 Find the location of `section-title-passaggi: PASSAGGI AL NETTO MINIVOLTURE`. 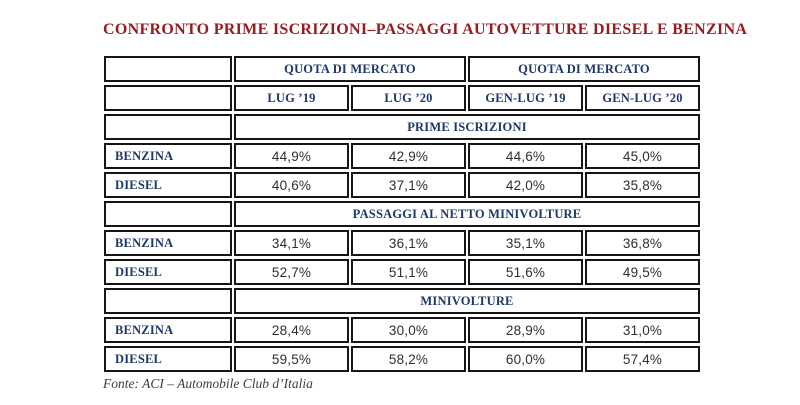

section-title-passaggi: PASSAGGI AL NETTO MINIVOLTURE is located at coordinates (467, 214).